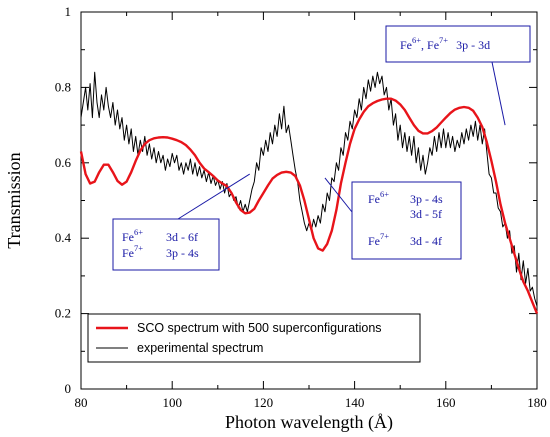 This screenshot has width=550, height=437. I want to click on x-tick-label: 80, so click(81, 402).